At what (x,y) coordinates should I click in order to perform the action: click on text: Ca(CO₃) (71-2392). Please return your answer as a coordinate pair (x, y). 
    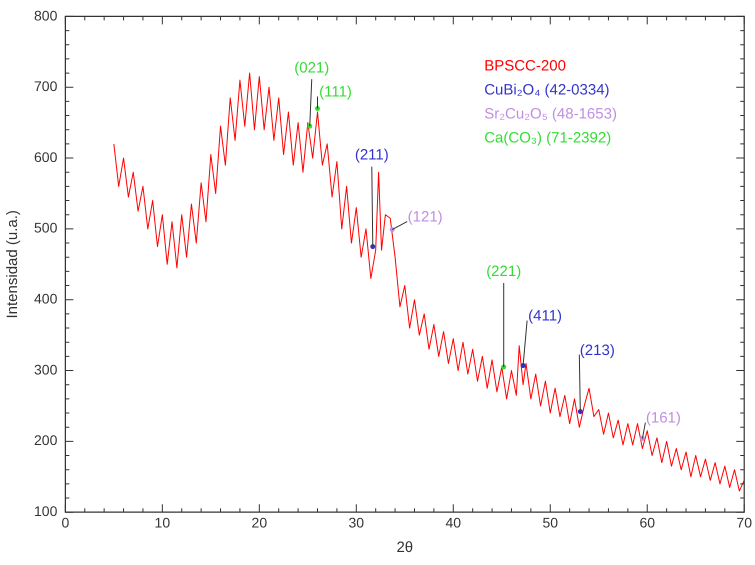
    Looking at the image, I should click on (548, 138).